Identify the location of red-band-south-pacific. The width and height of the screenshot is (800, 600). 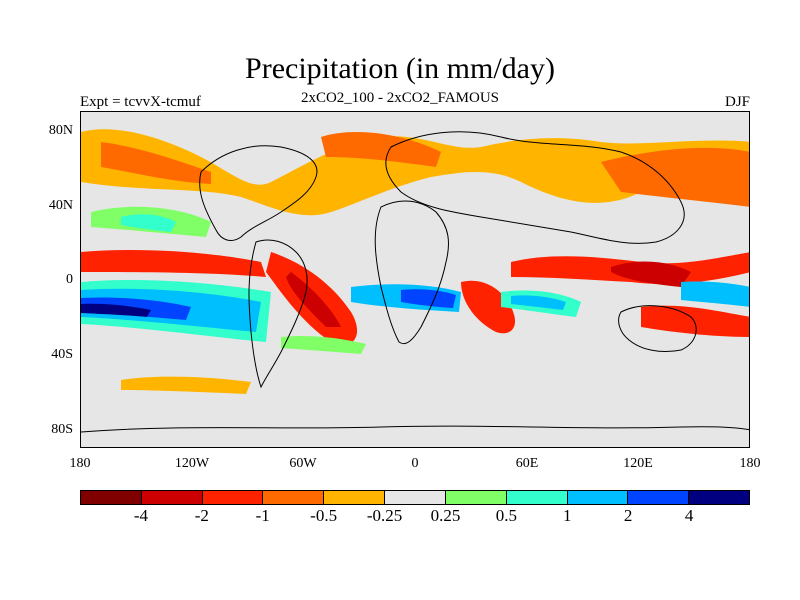
(695, 321).